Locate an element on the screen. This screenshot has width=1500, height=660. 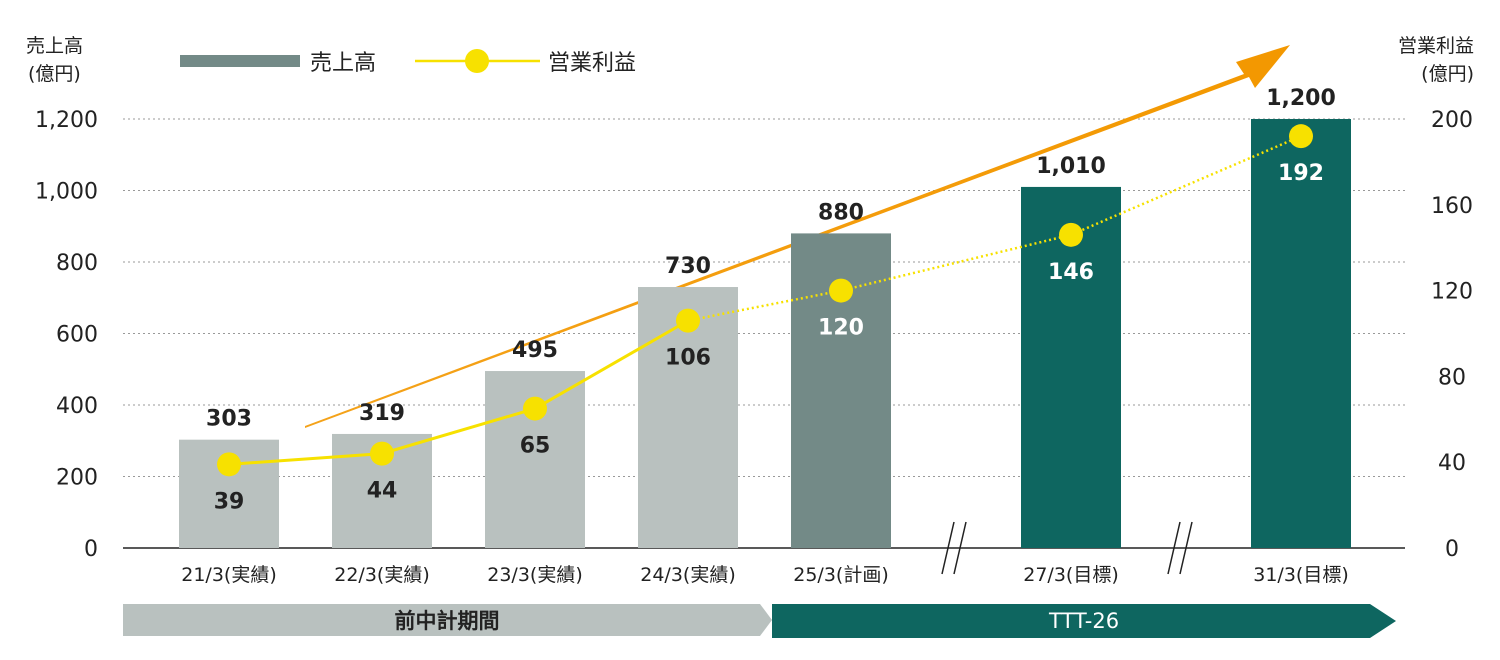
right-axis-tick-label: 160 is located at coordinates (1452, 206).